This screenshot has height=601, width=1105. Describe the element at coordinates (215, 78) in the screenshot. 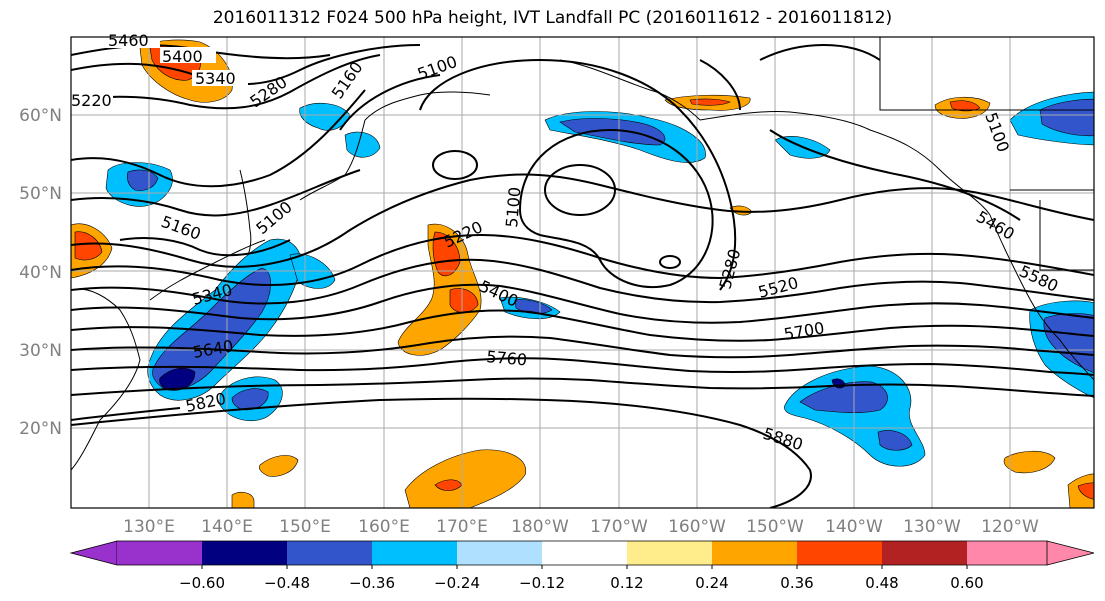

I see `contour-label: 5340` at that location.